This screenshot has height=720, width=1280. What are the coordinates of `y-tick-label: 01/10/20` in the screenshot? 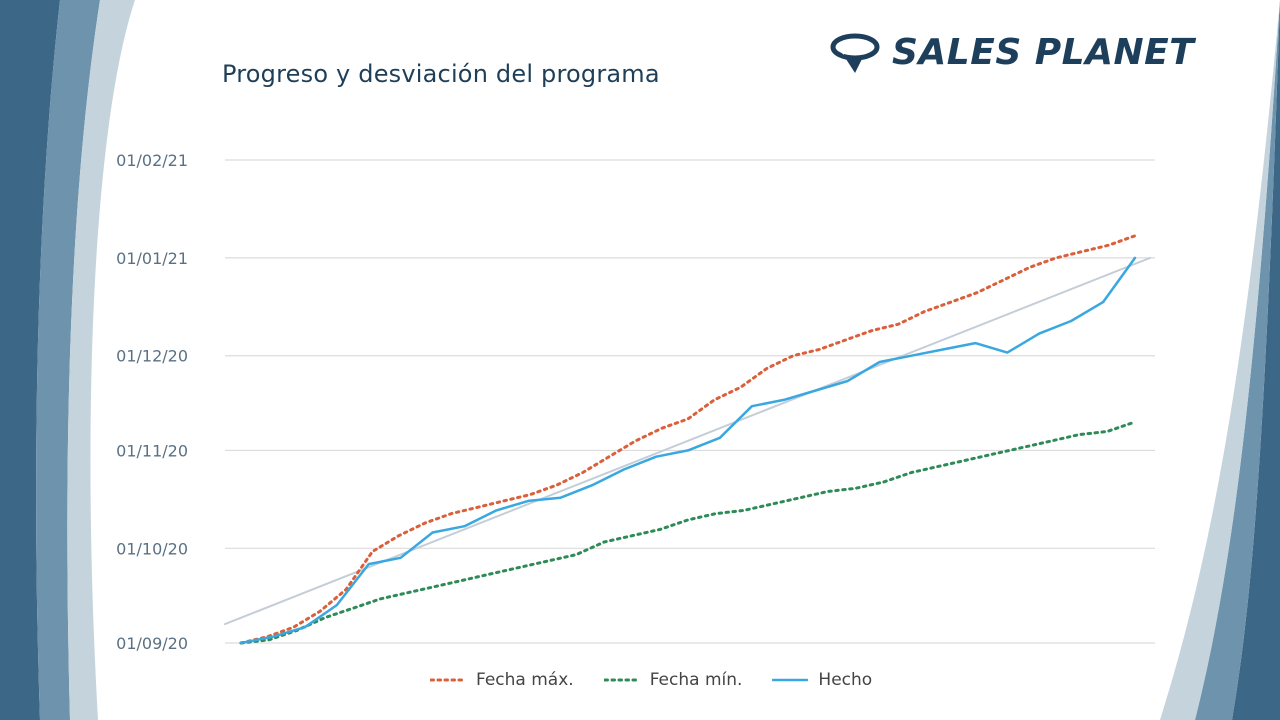 It's located at (152, 548).